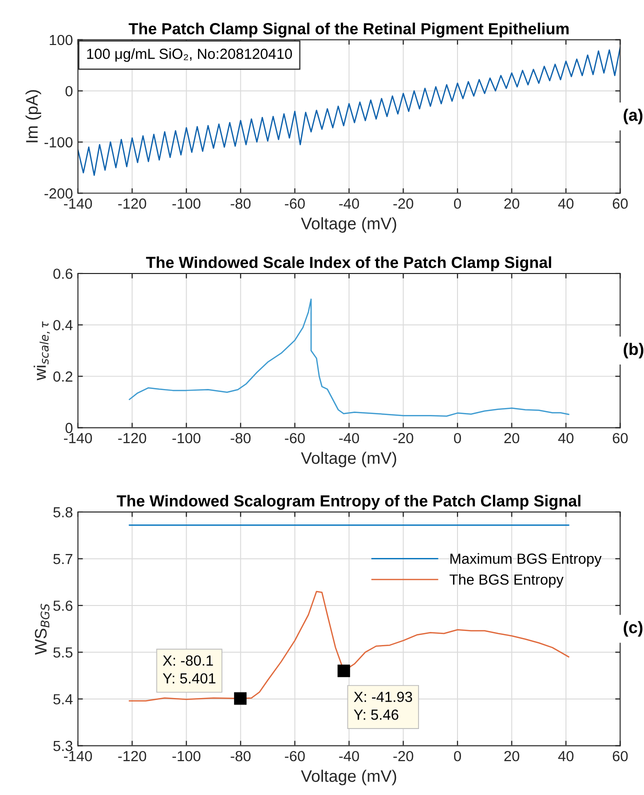 Image resolution: width=644 pixels, height=795 pixels. What do you see at coordinates (42, 629) in the screenshot?
I see `y-axis-title: WS$_{BGS}$` at bounding box center [42, 629].